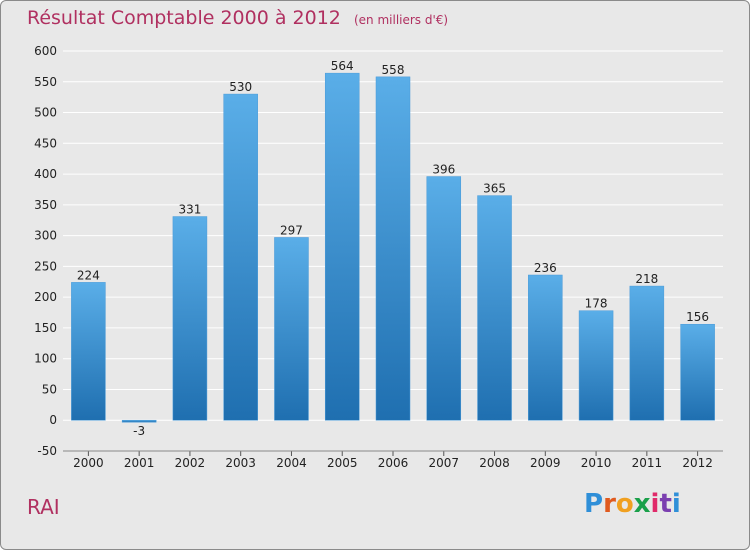  What do you see at coordinates (45, 359) in the screenshot?
I see `y-tick-label: 100` at bounding box center [45, 359].